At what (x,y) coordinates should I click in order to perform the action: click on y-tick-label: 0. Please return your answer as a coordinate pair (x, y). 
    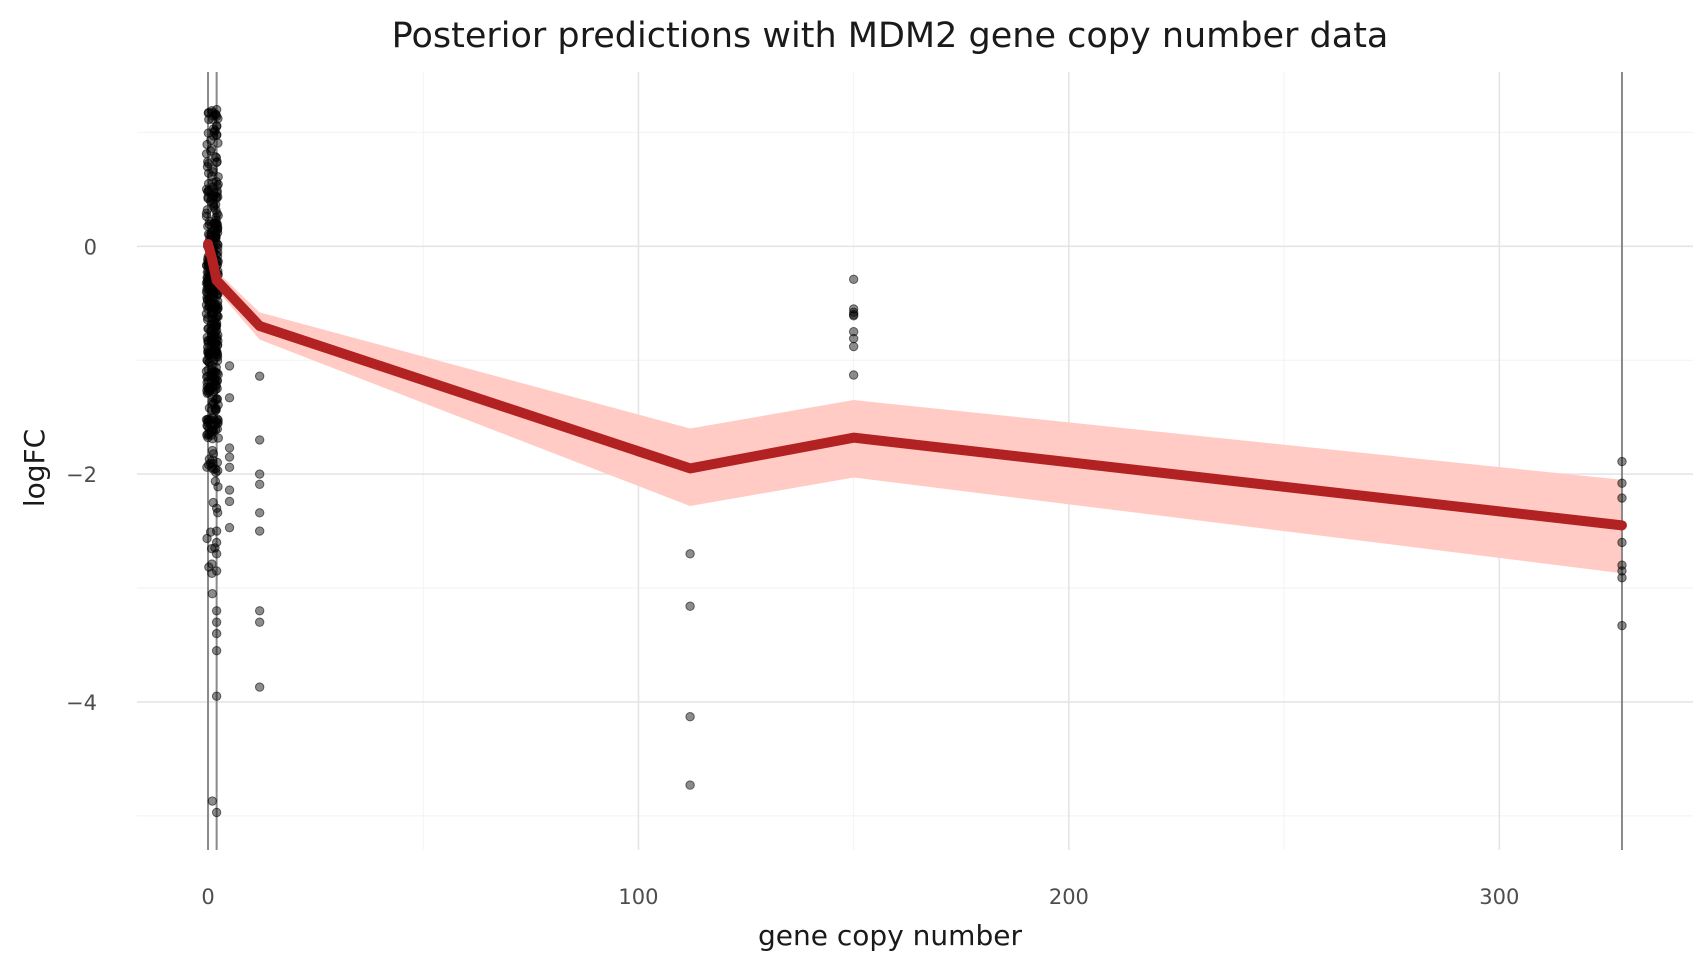
    Looking at the image, I should click on (90, 247).